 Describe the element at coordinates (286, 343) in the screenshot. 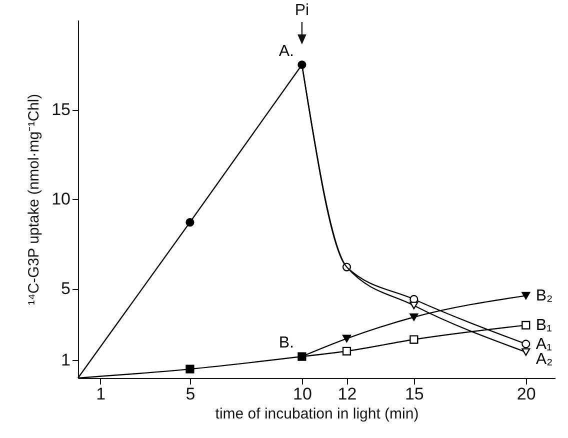

I see `series-label: B.` at that location.